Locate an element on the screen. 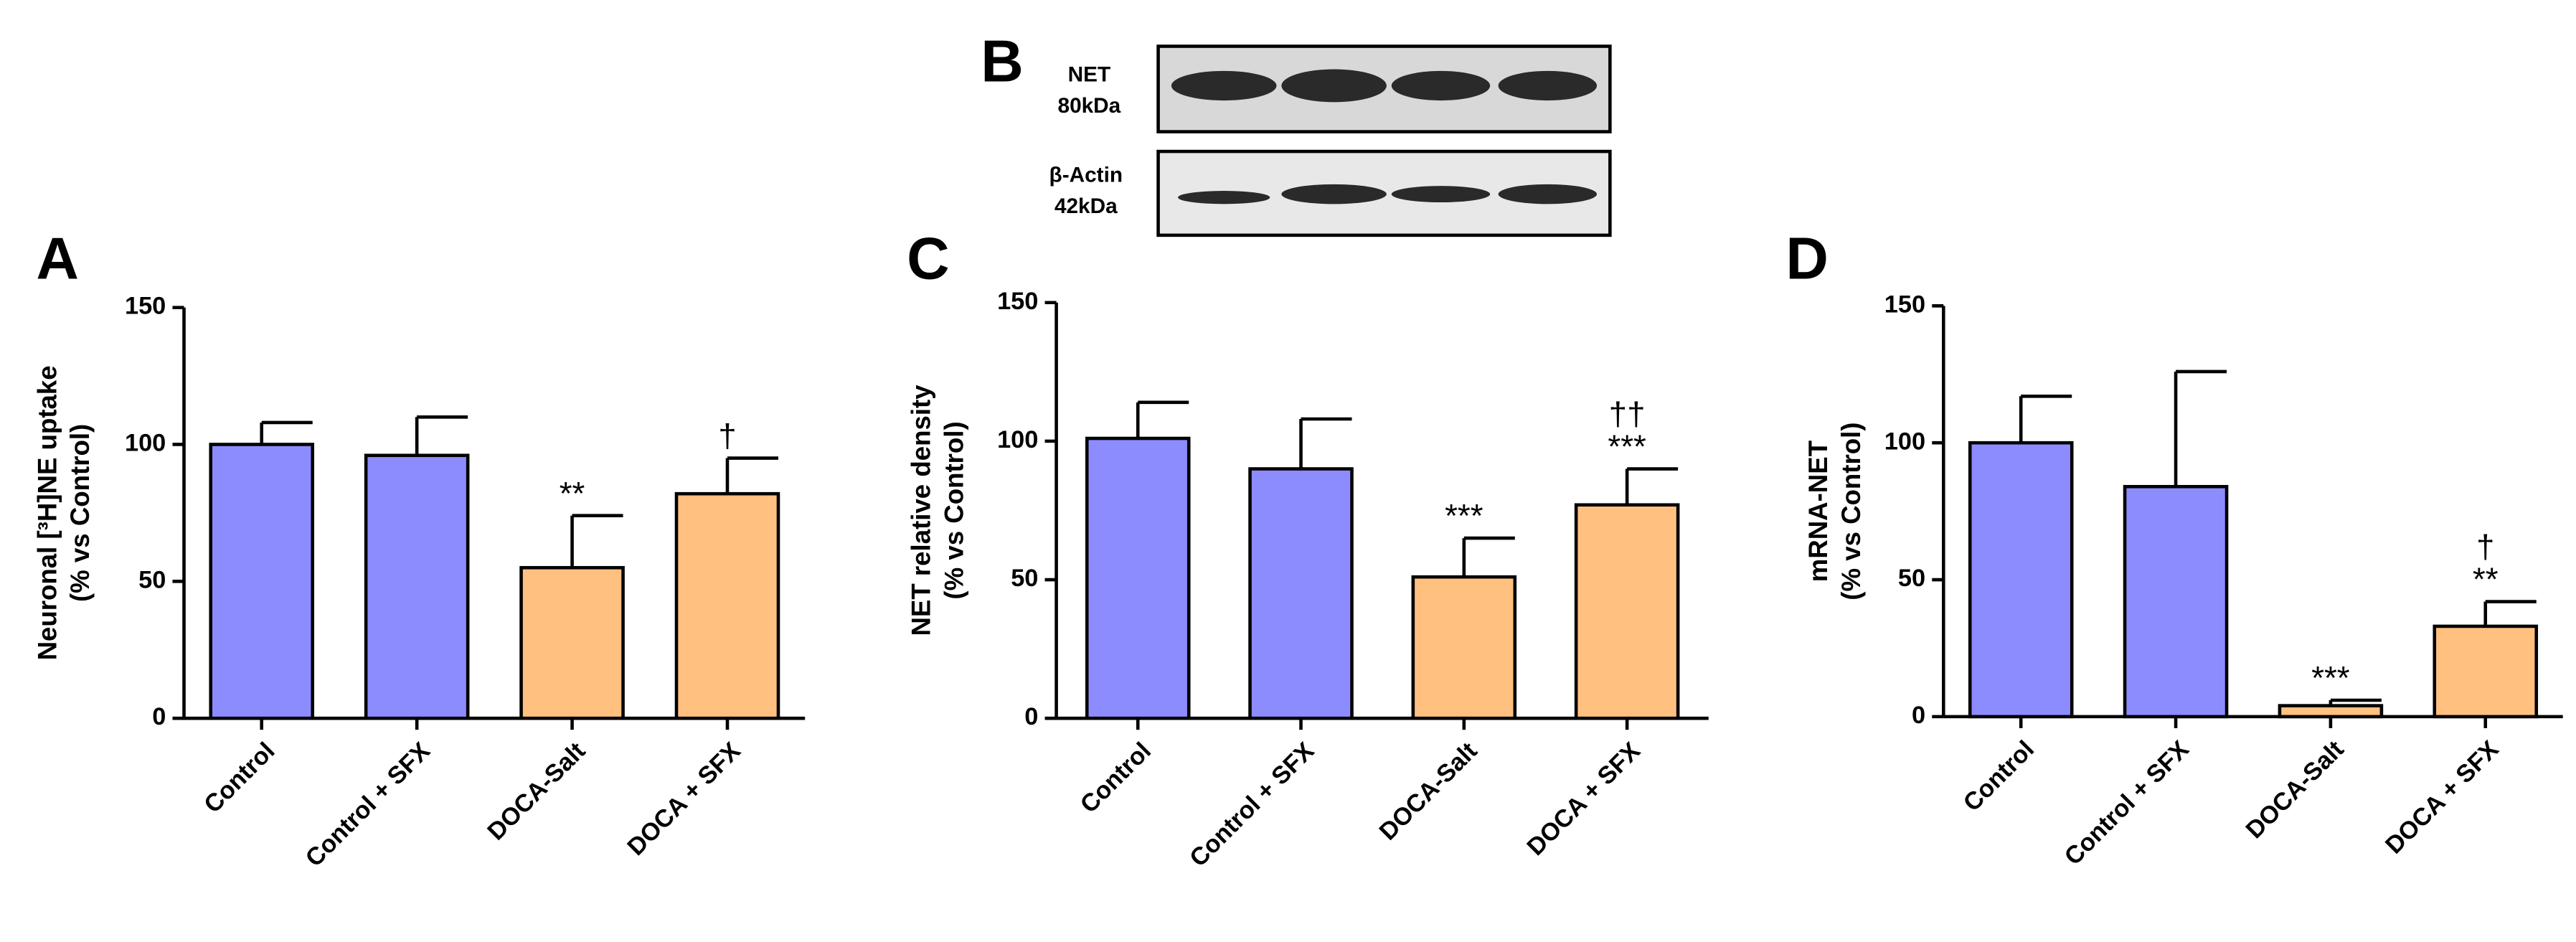 Image resolution: width=2576 pixels, height=942 pixels. blot-label: 80kDa is located at coordinates (1089, 106).